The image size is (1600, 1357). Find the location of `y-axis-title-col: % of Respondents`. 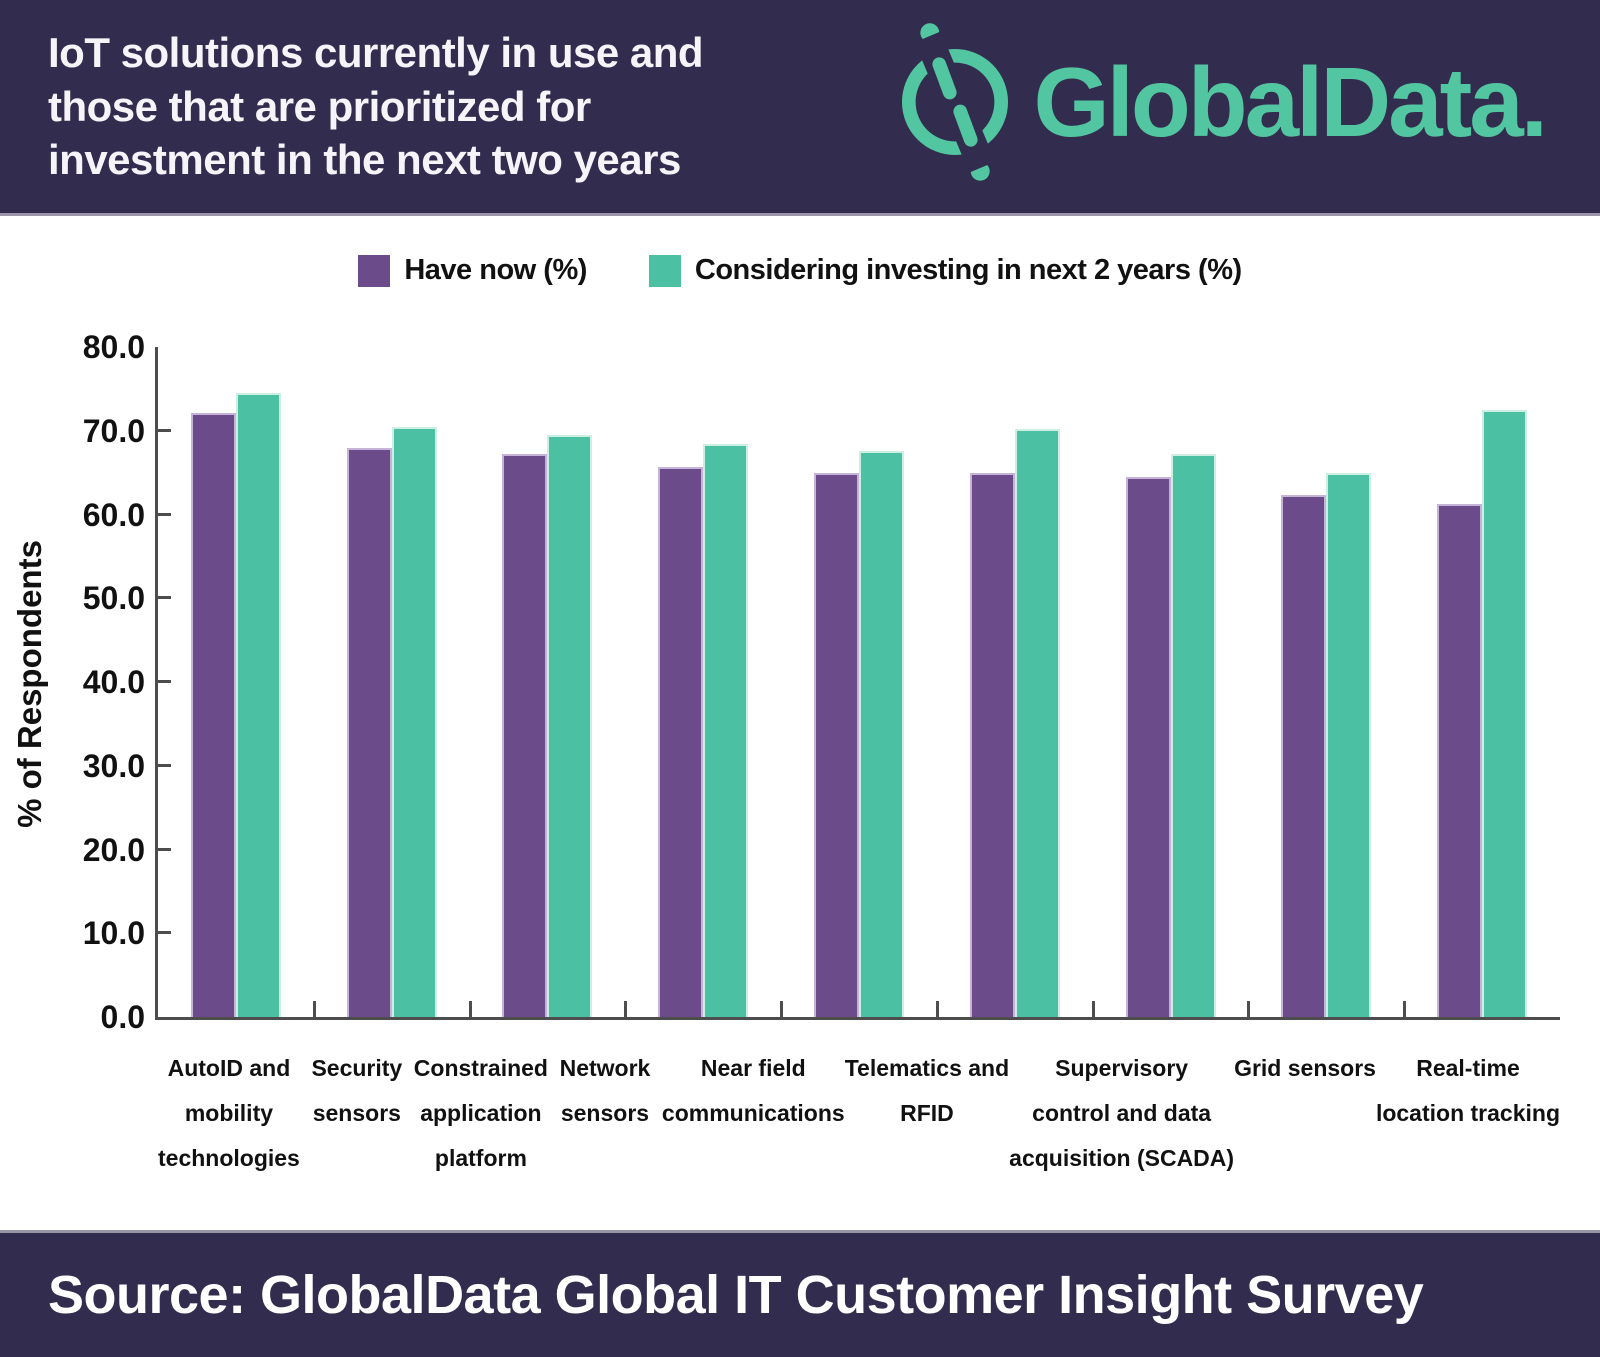

y-axis-title-col: % of Respondents is located at coordinates (30, 683).